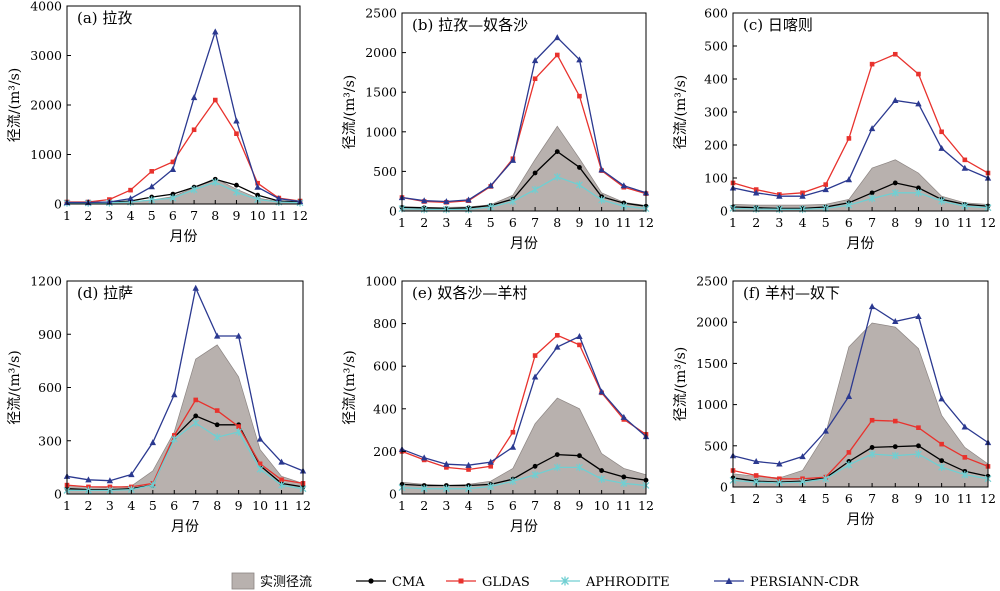 Image resolution: width=1000 pixels, height=591 pixels. What do you see at coordinates (681, 112) in the screenshot?
I see `y-axis-label: 径流/(m³/s)` at bounding box center [681, 112].